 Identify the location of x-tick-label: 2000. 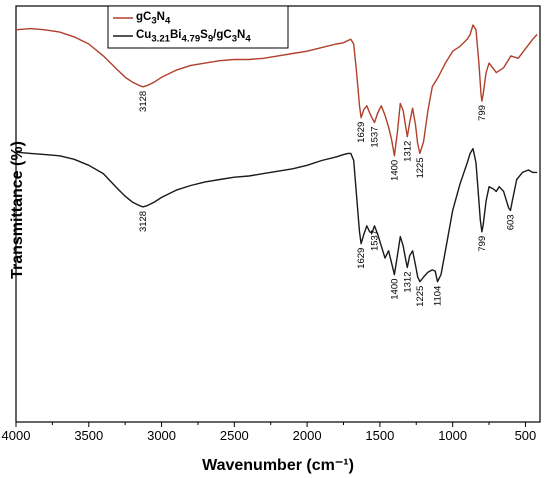
(307, 435).